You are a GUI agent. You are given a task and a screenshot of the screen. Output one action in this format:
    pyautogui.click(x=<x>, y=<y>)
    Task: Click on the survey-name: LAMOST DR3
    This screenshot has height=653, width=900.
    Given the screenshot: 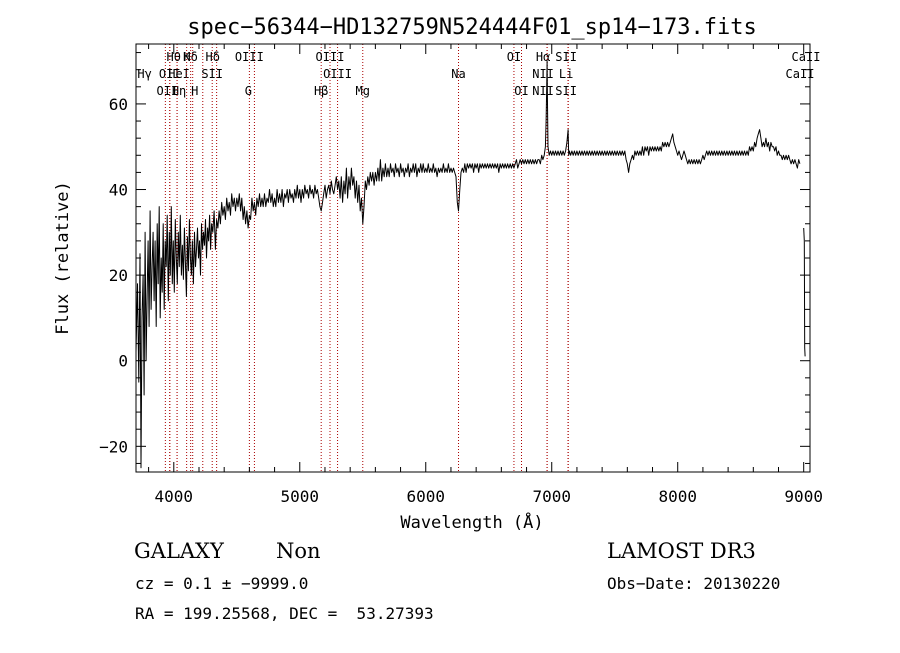 What is the action you would take?
    pyautogui.click(x=681, y=551)
    